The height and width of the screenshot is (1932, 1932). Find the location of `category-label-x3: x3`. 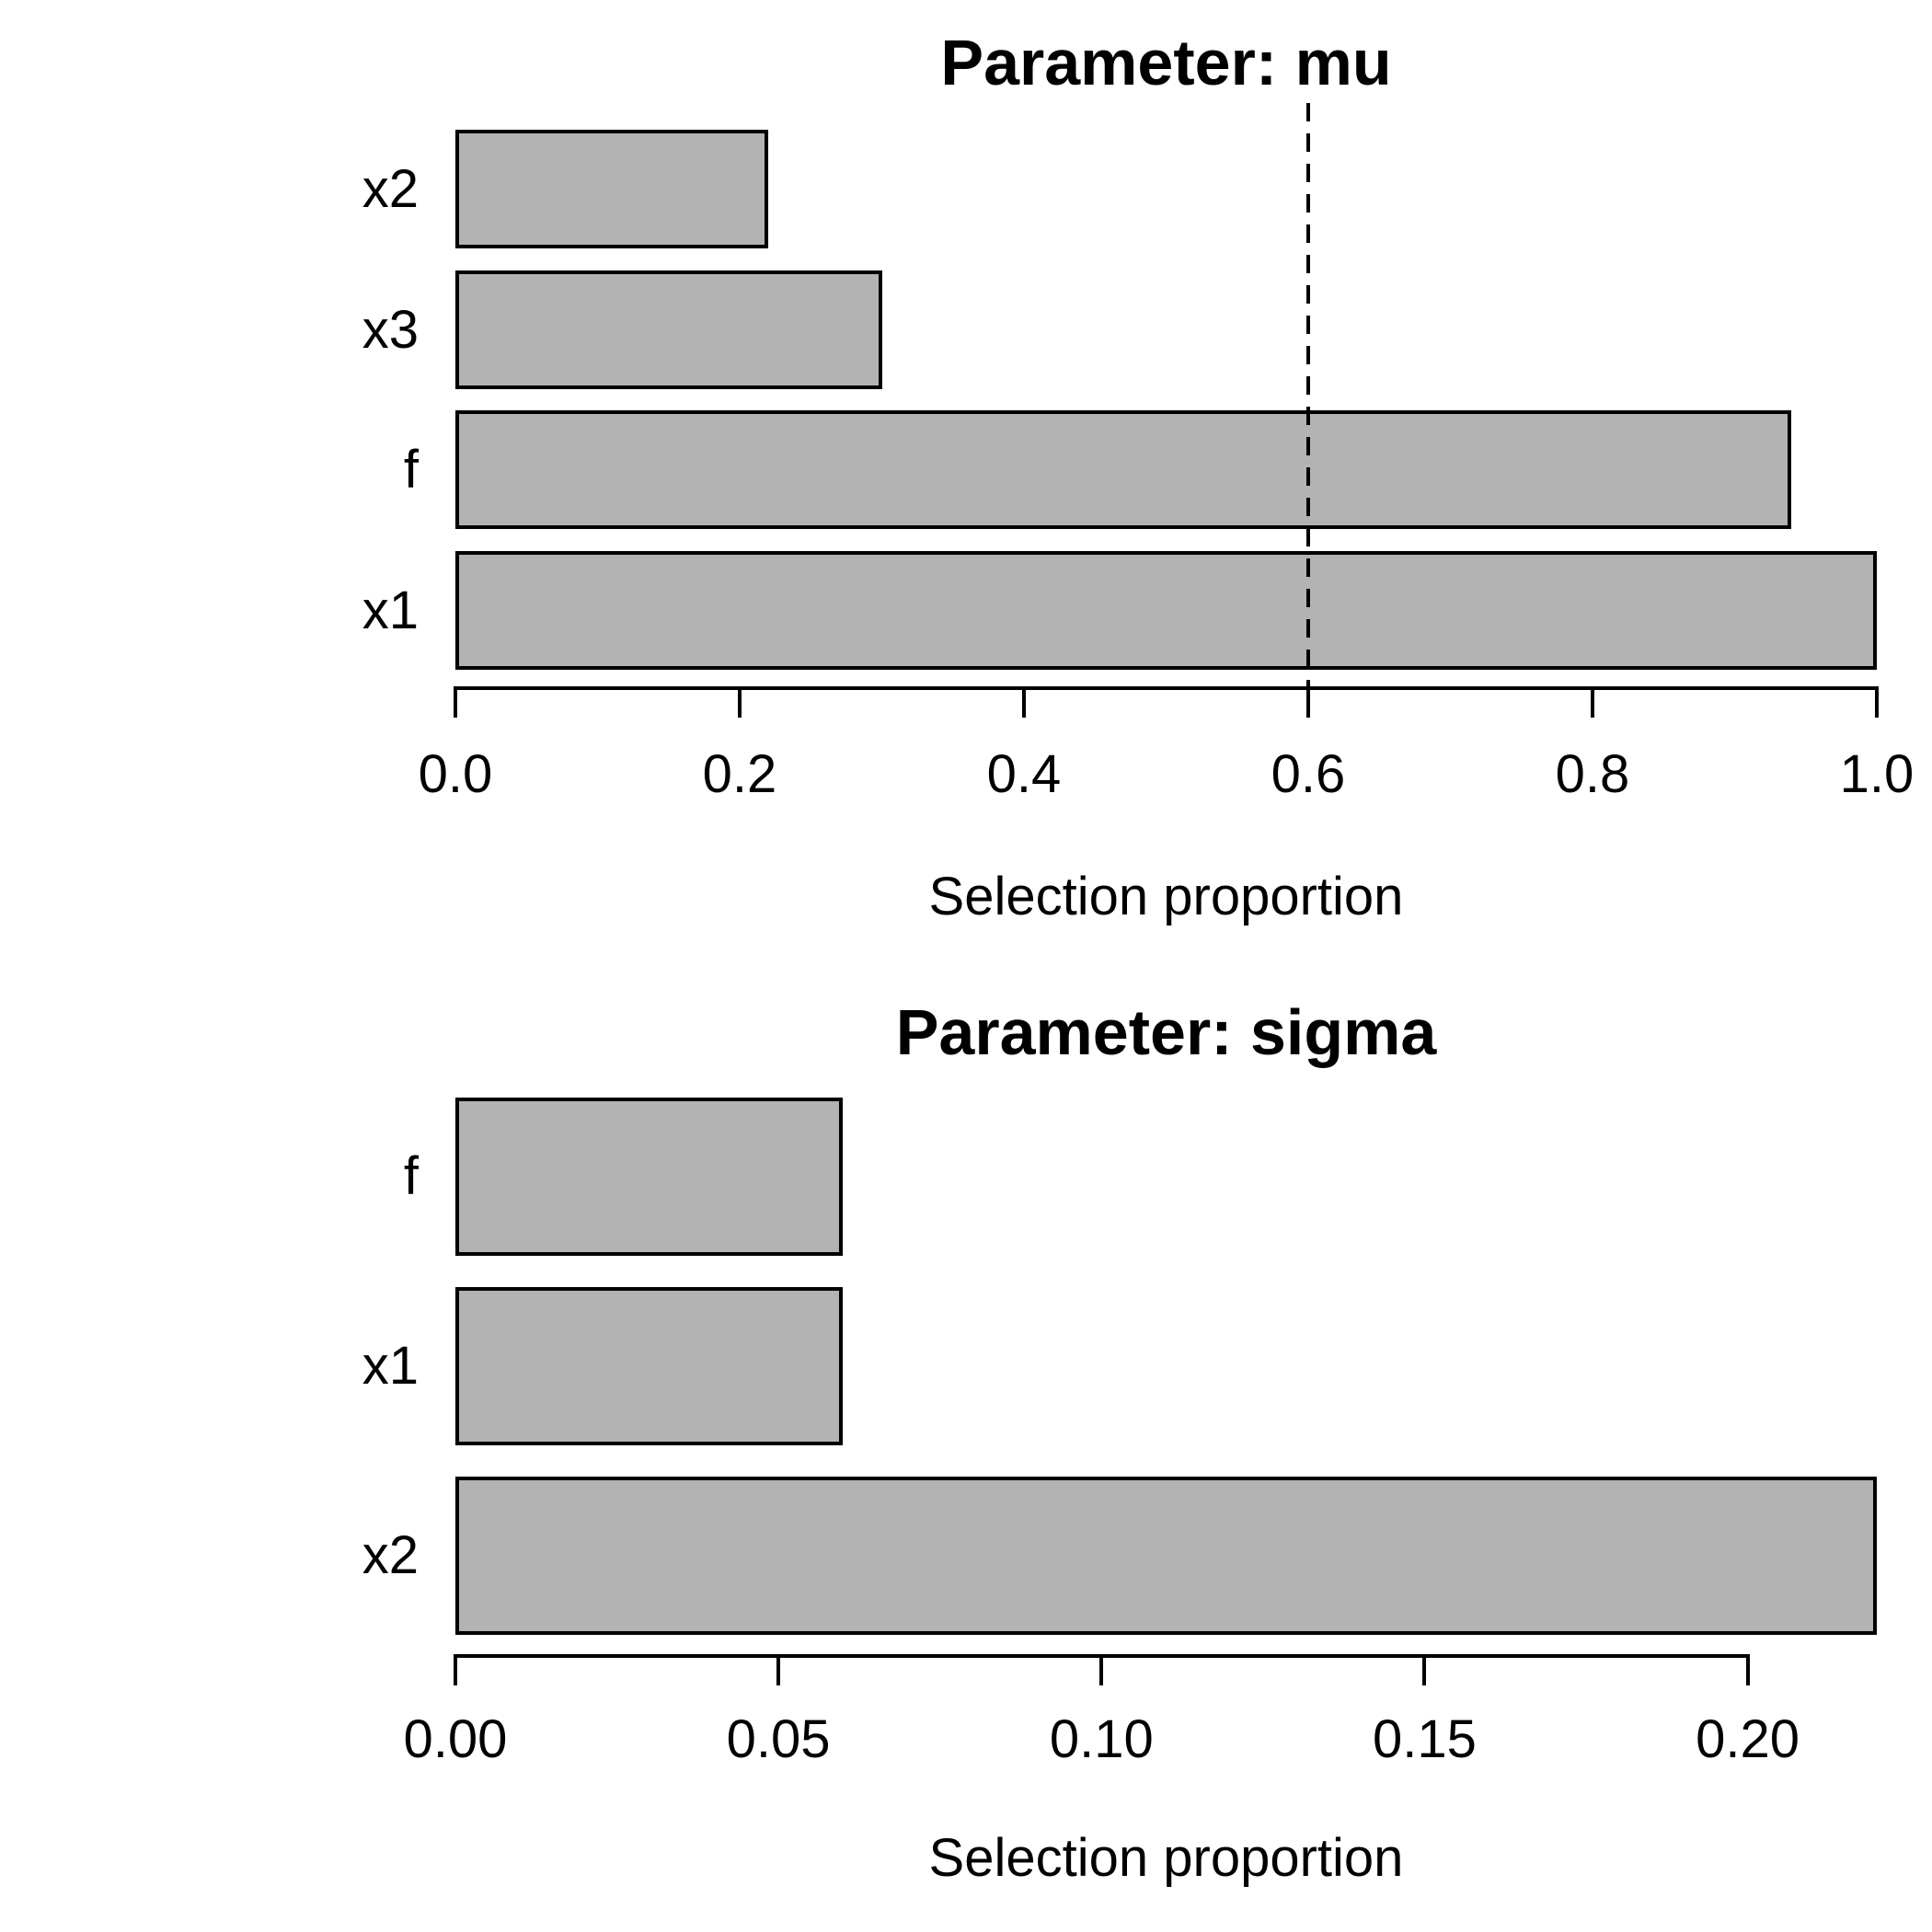

category-label-x3: x3 is located at coordinates (390, 329).